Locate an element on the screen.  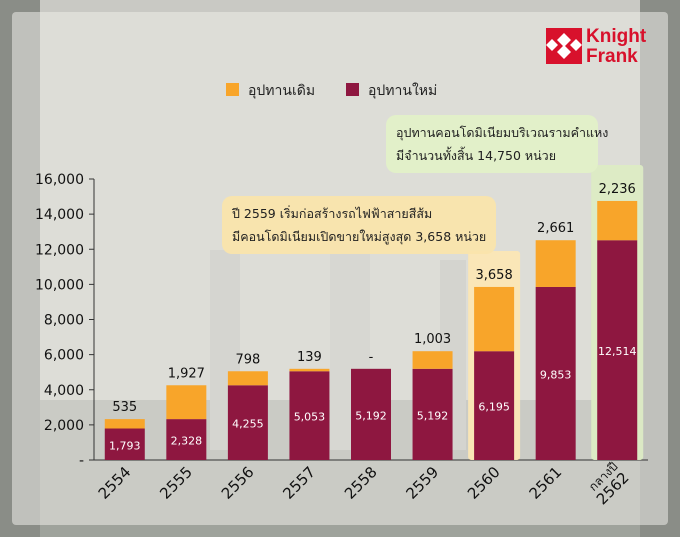
x-tick-label-part: 2556 is located at coordinates (238, 483).